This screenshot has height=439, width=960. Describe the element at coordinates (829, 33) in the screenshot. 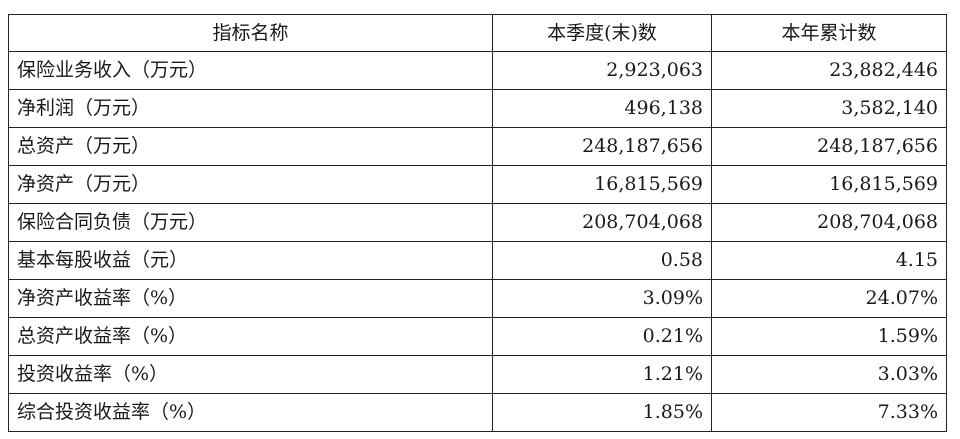

I see `header-year-to-date: 本年累计数` at that location.